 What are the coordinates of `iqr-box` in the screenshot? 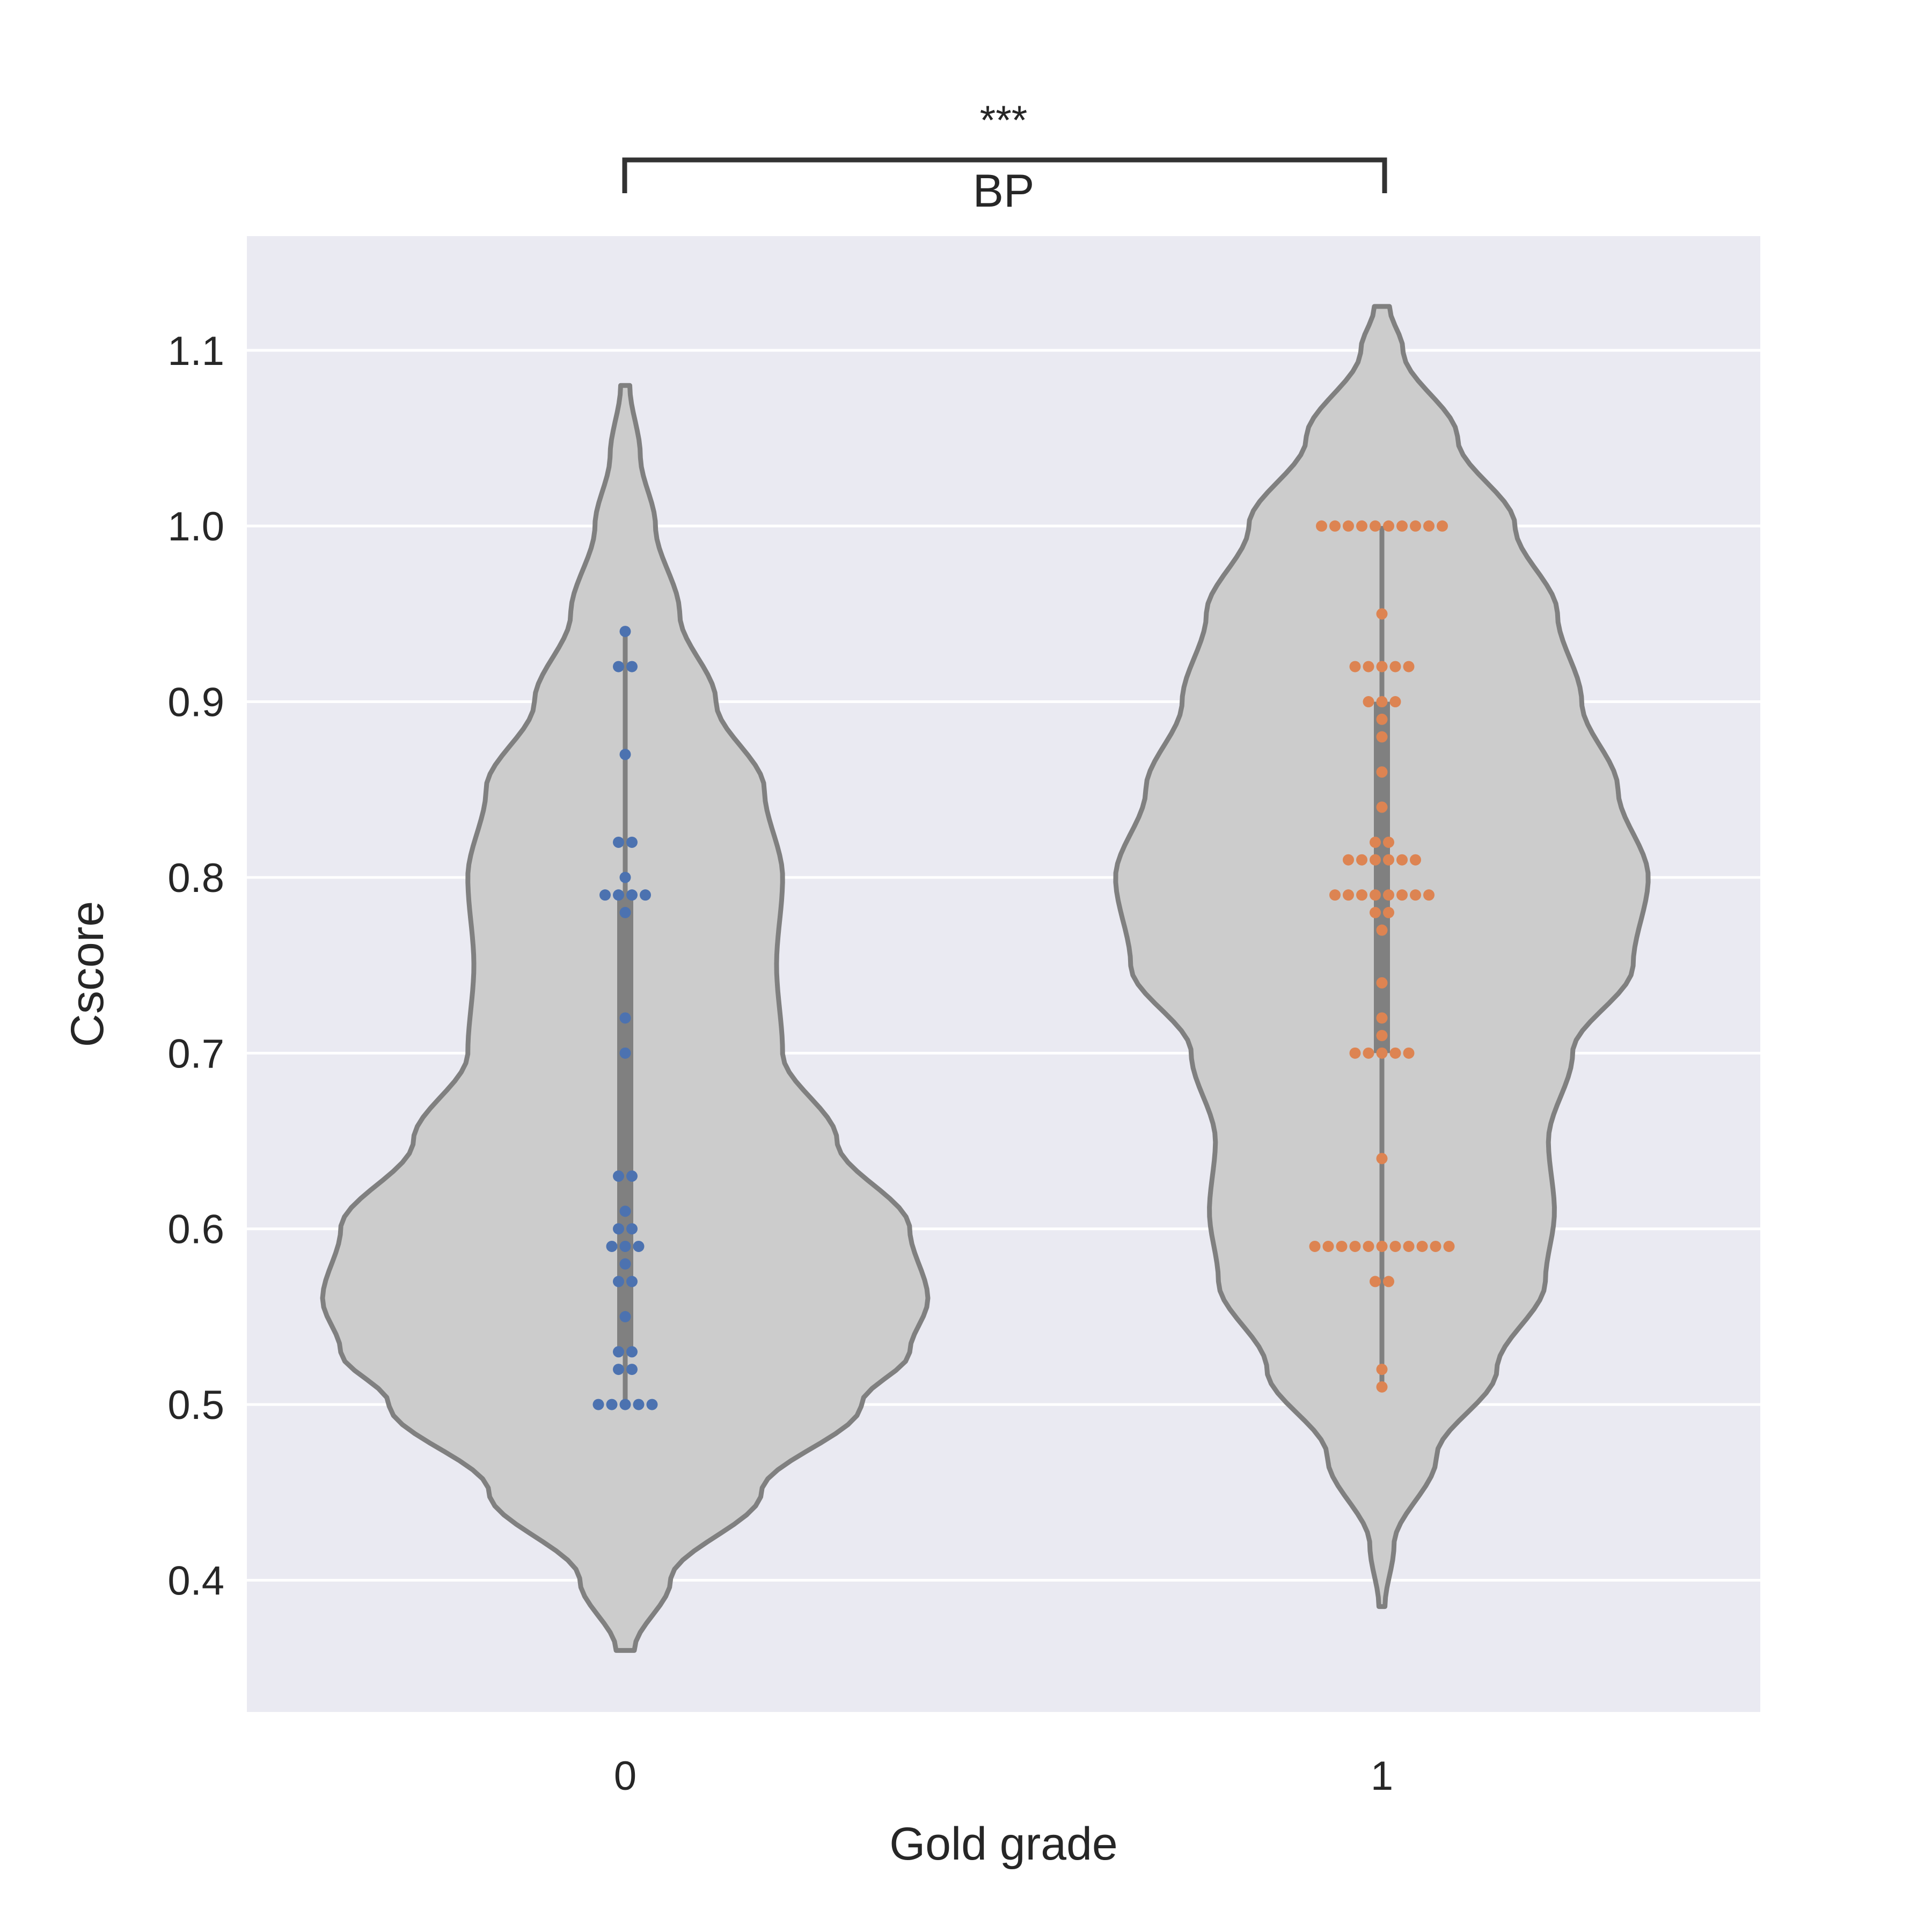 It's located at (1382, 877).